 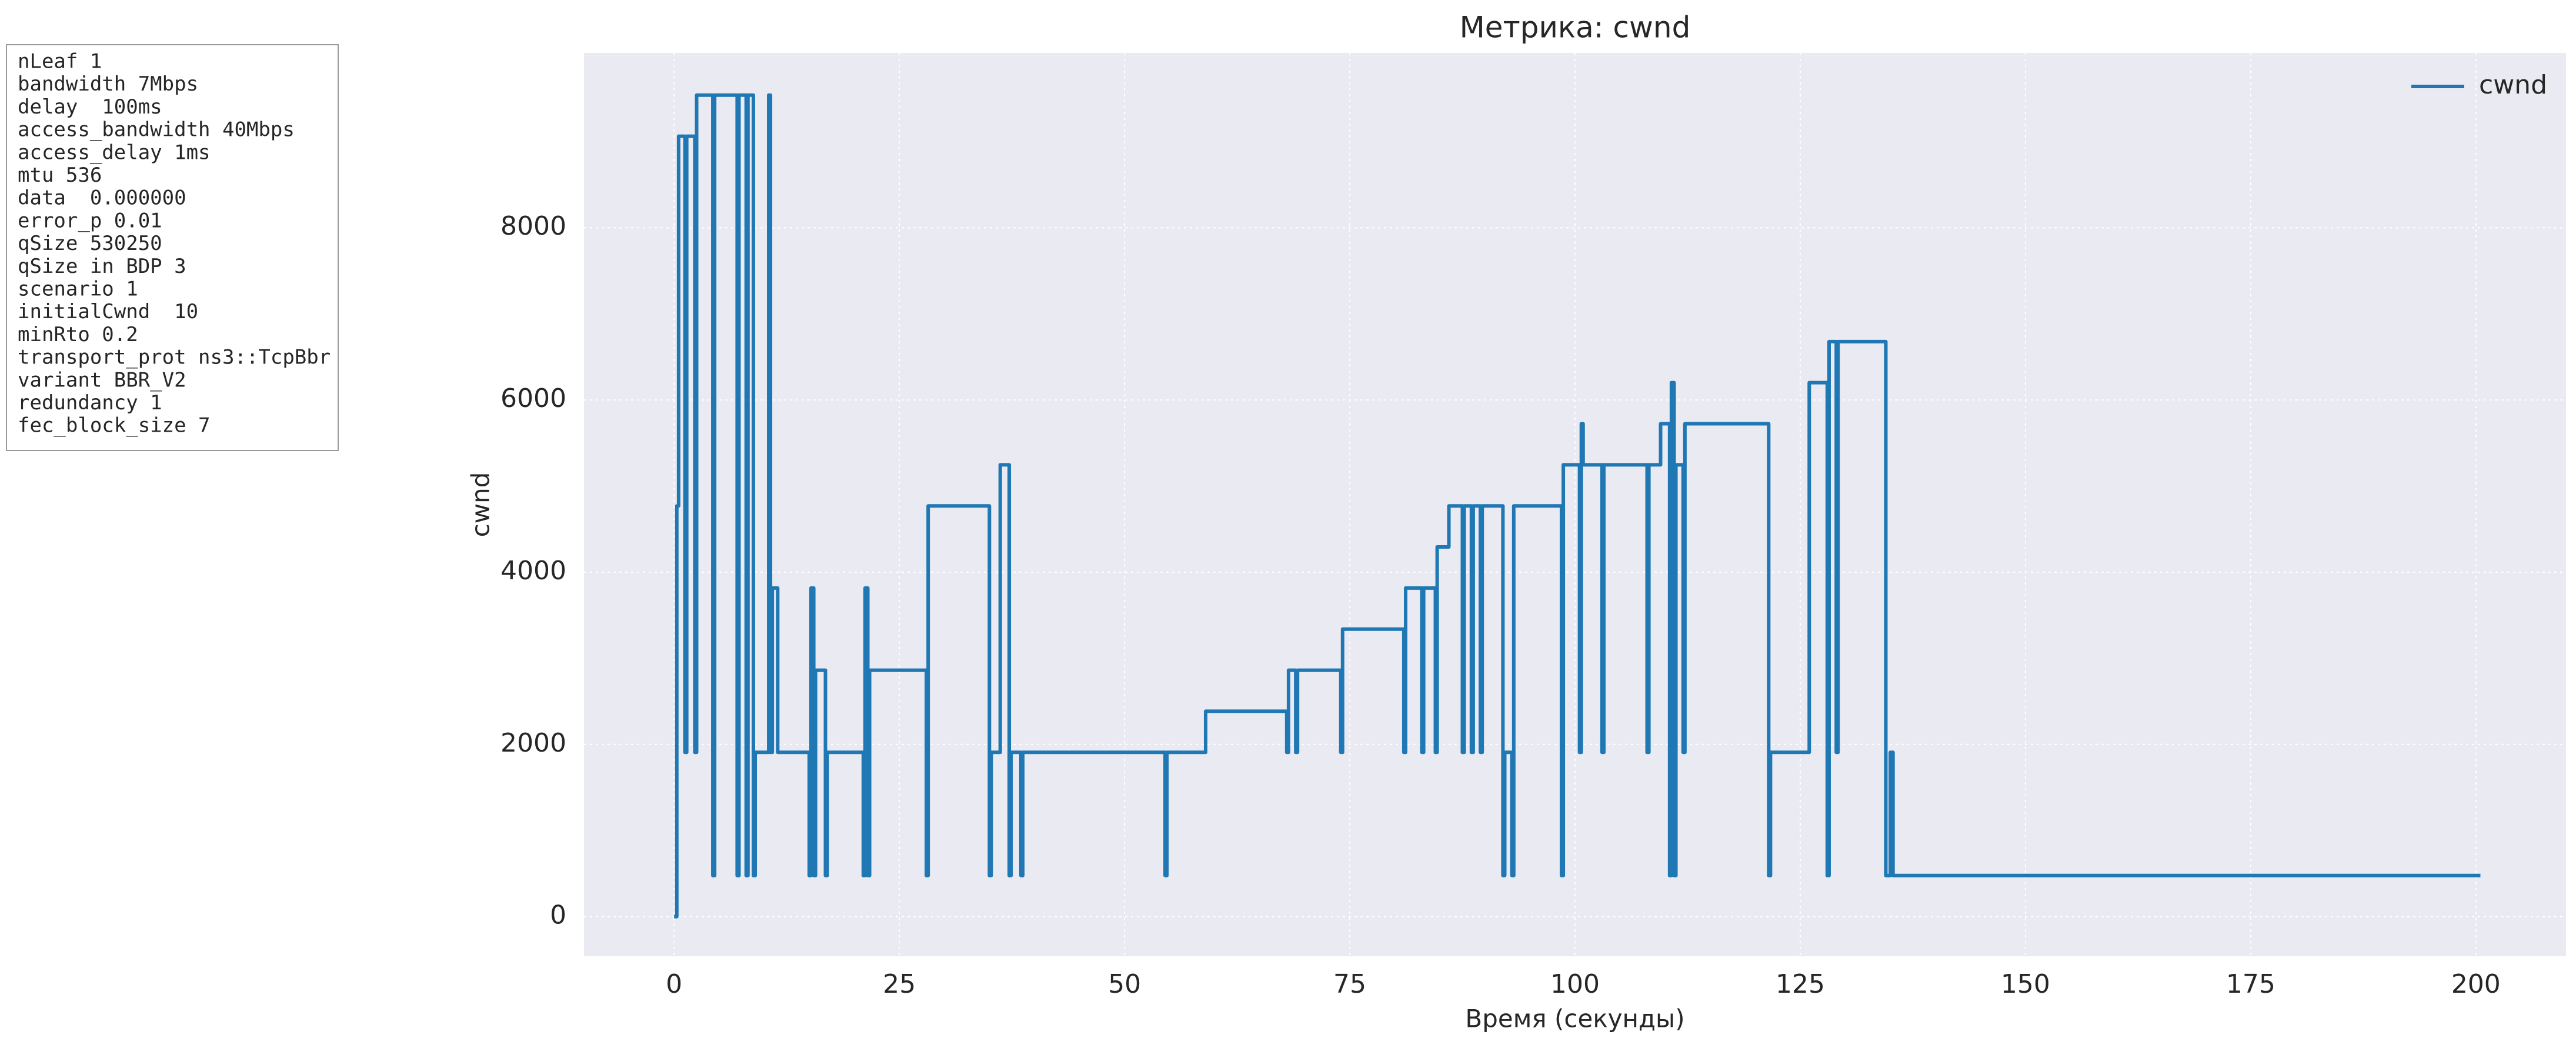 What do you see at coordinates (102, 266) in the screenshot?
I see `param-line: qSize in BDP 3` at bounding box center [102, 266].